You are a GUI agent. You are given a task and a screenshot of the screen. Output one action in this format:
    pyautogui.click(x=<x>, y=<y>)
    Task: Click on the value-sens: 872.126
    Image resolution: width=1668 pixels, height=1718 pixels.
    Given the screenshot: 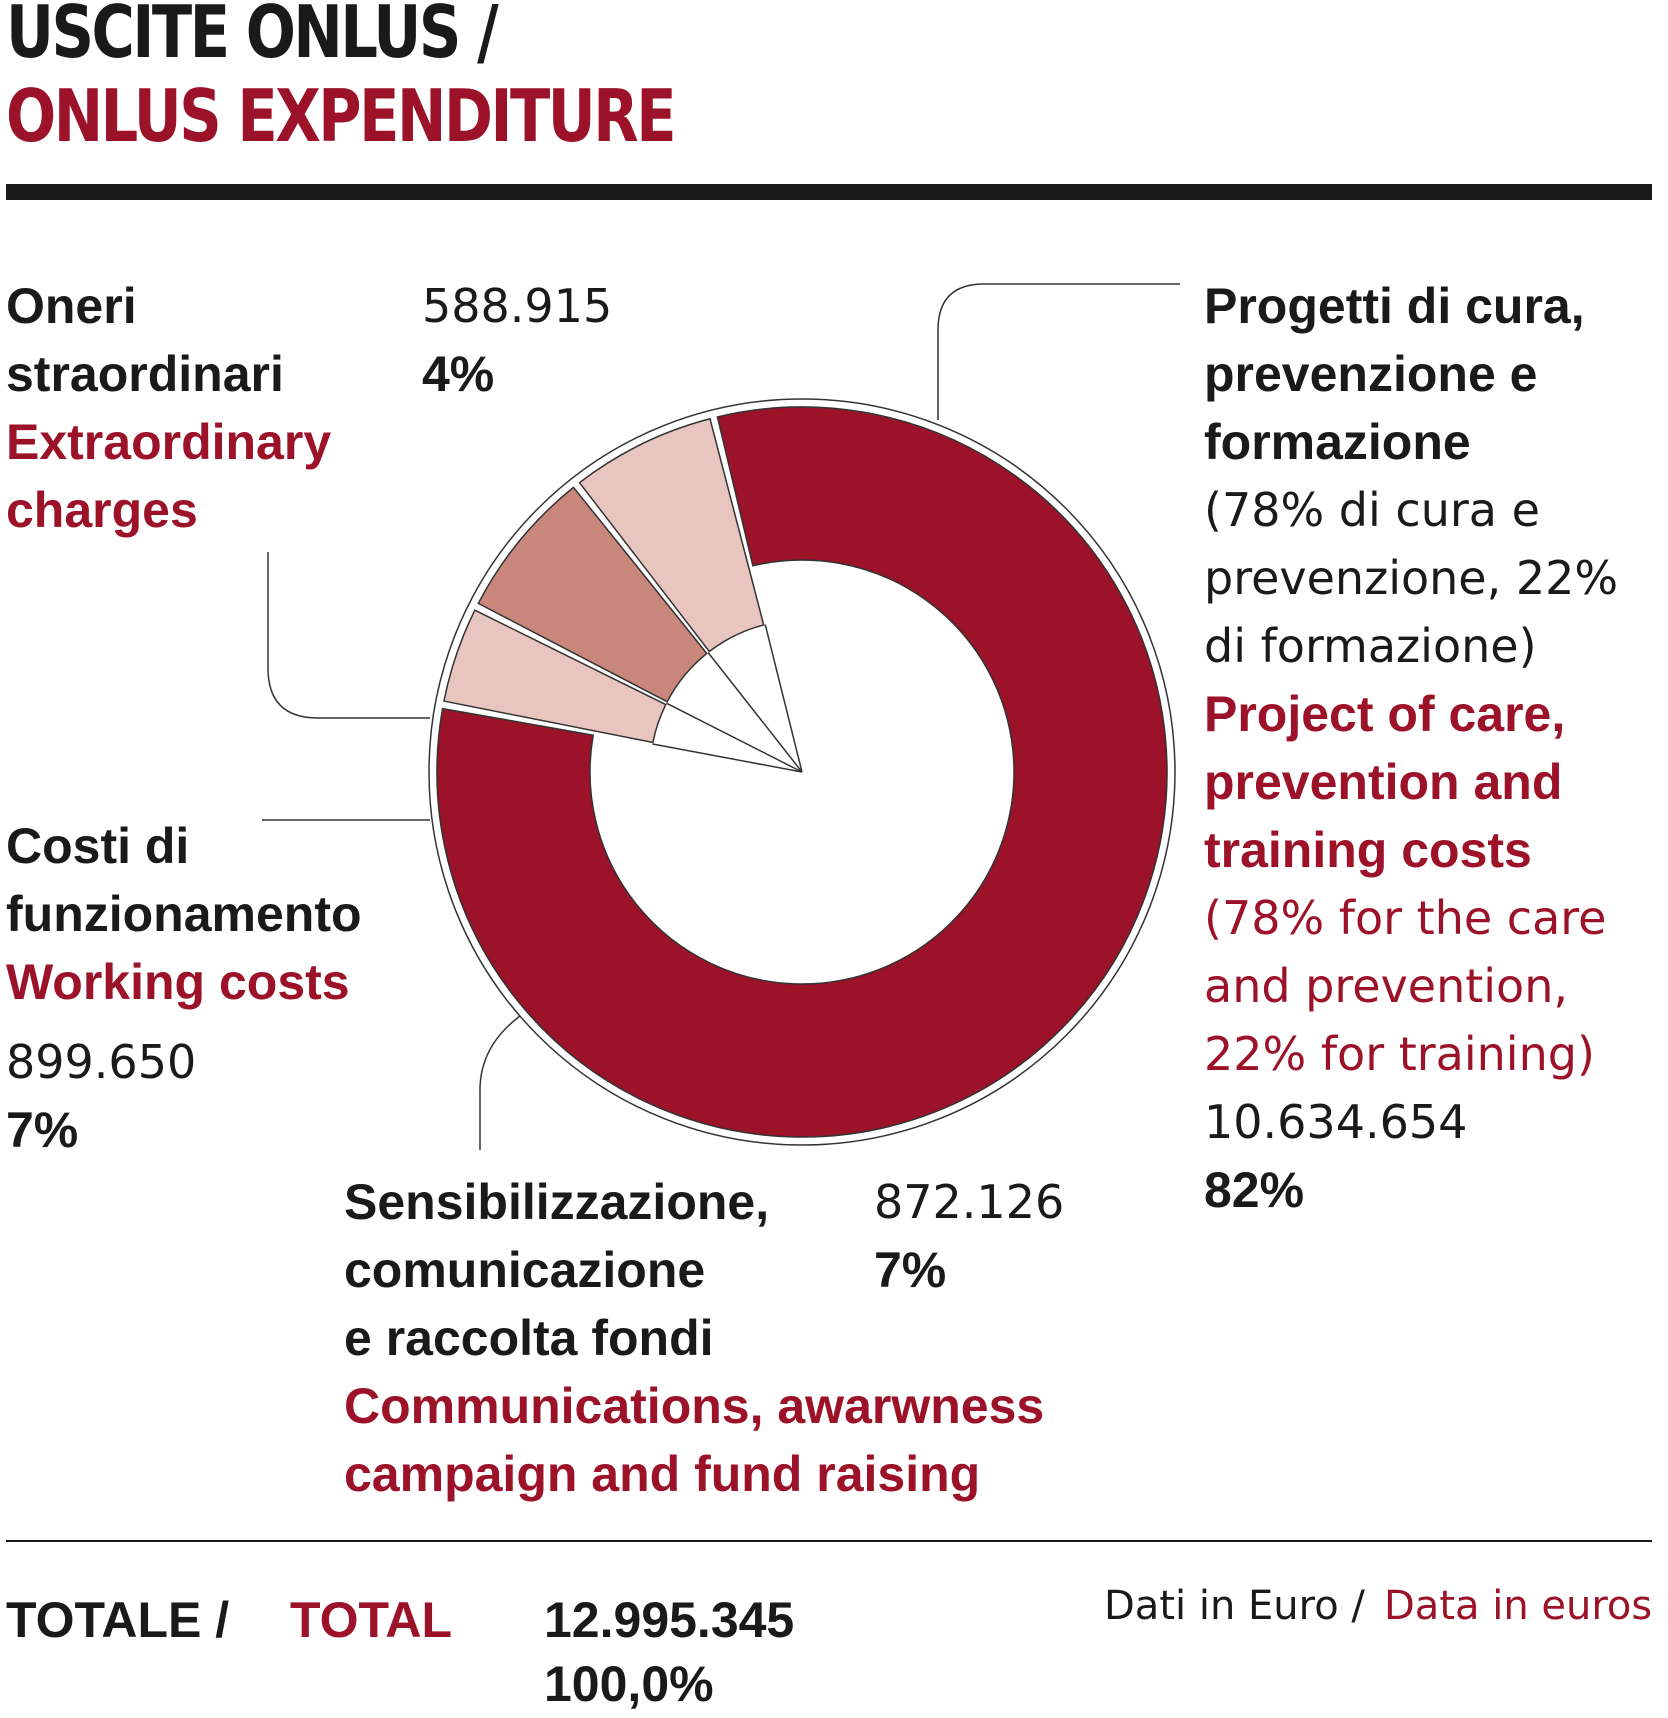 What is the action you would take?
    pyautogui.click(x=969, y=1202)
    